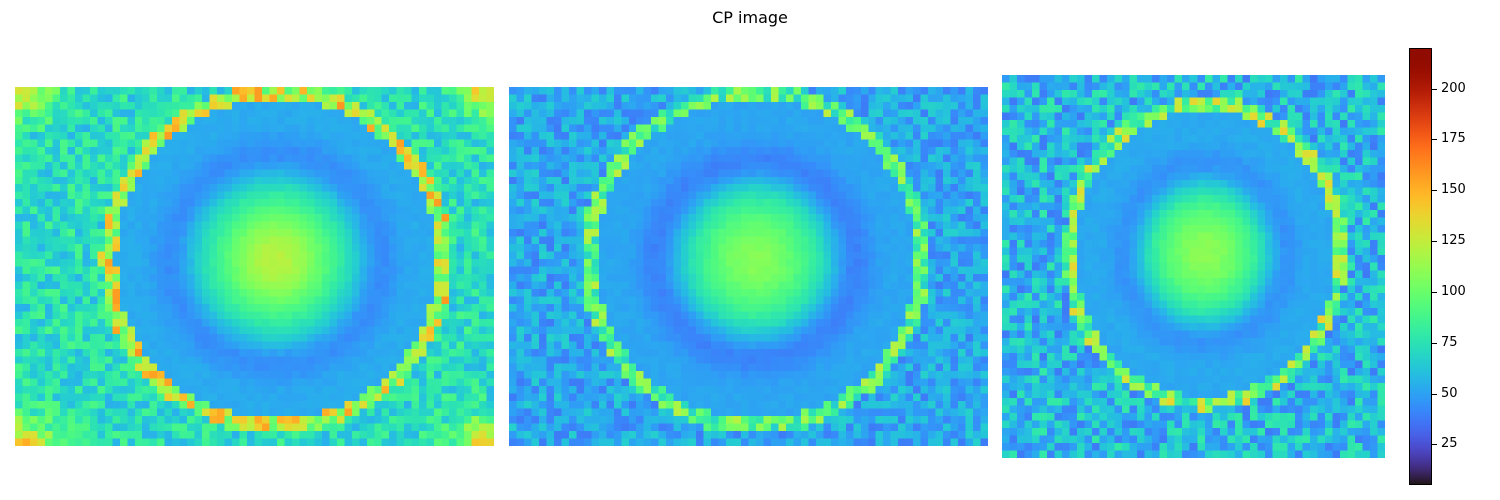 Image resolution: width=1500 pixels, height=500 pixels. I want to click on colorbar-tick-label: 25, so click(1449, 444).